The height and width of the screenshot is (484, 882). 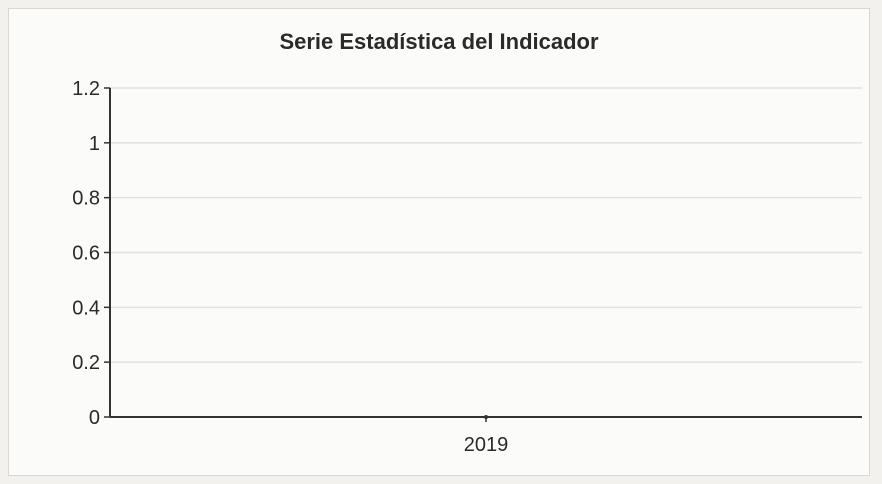 What do you see at coordinates (486, 417) in the screenshot?
I see `series-point` at bounding box center [486, 417].